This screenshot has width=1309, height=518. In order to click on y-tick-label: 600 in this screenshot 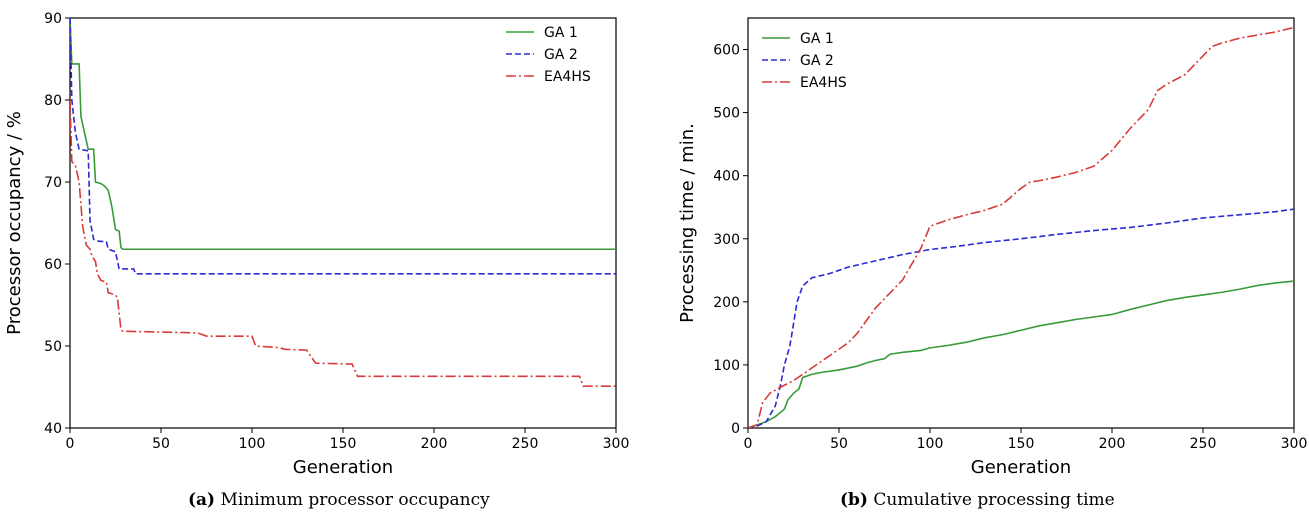, I will do `click(726, 51)`.